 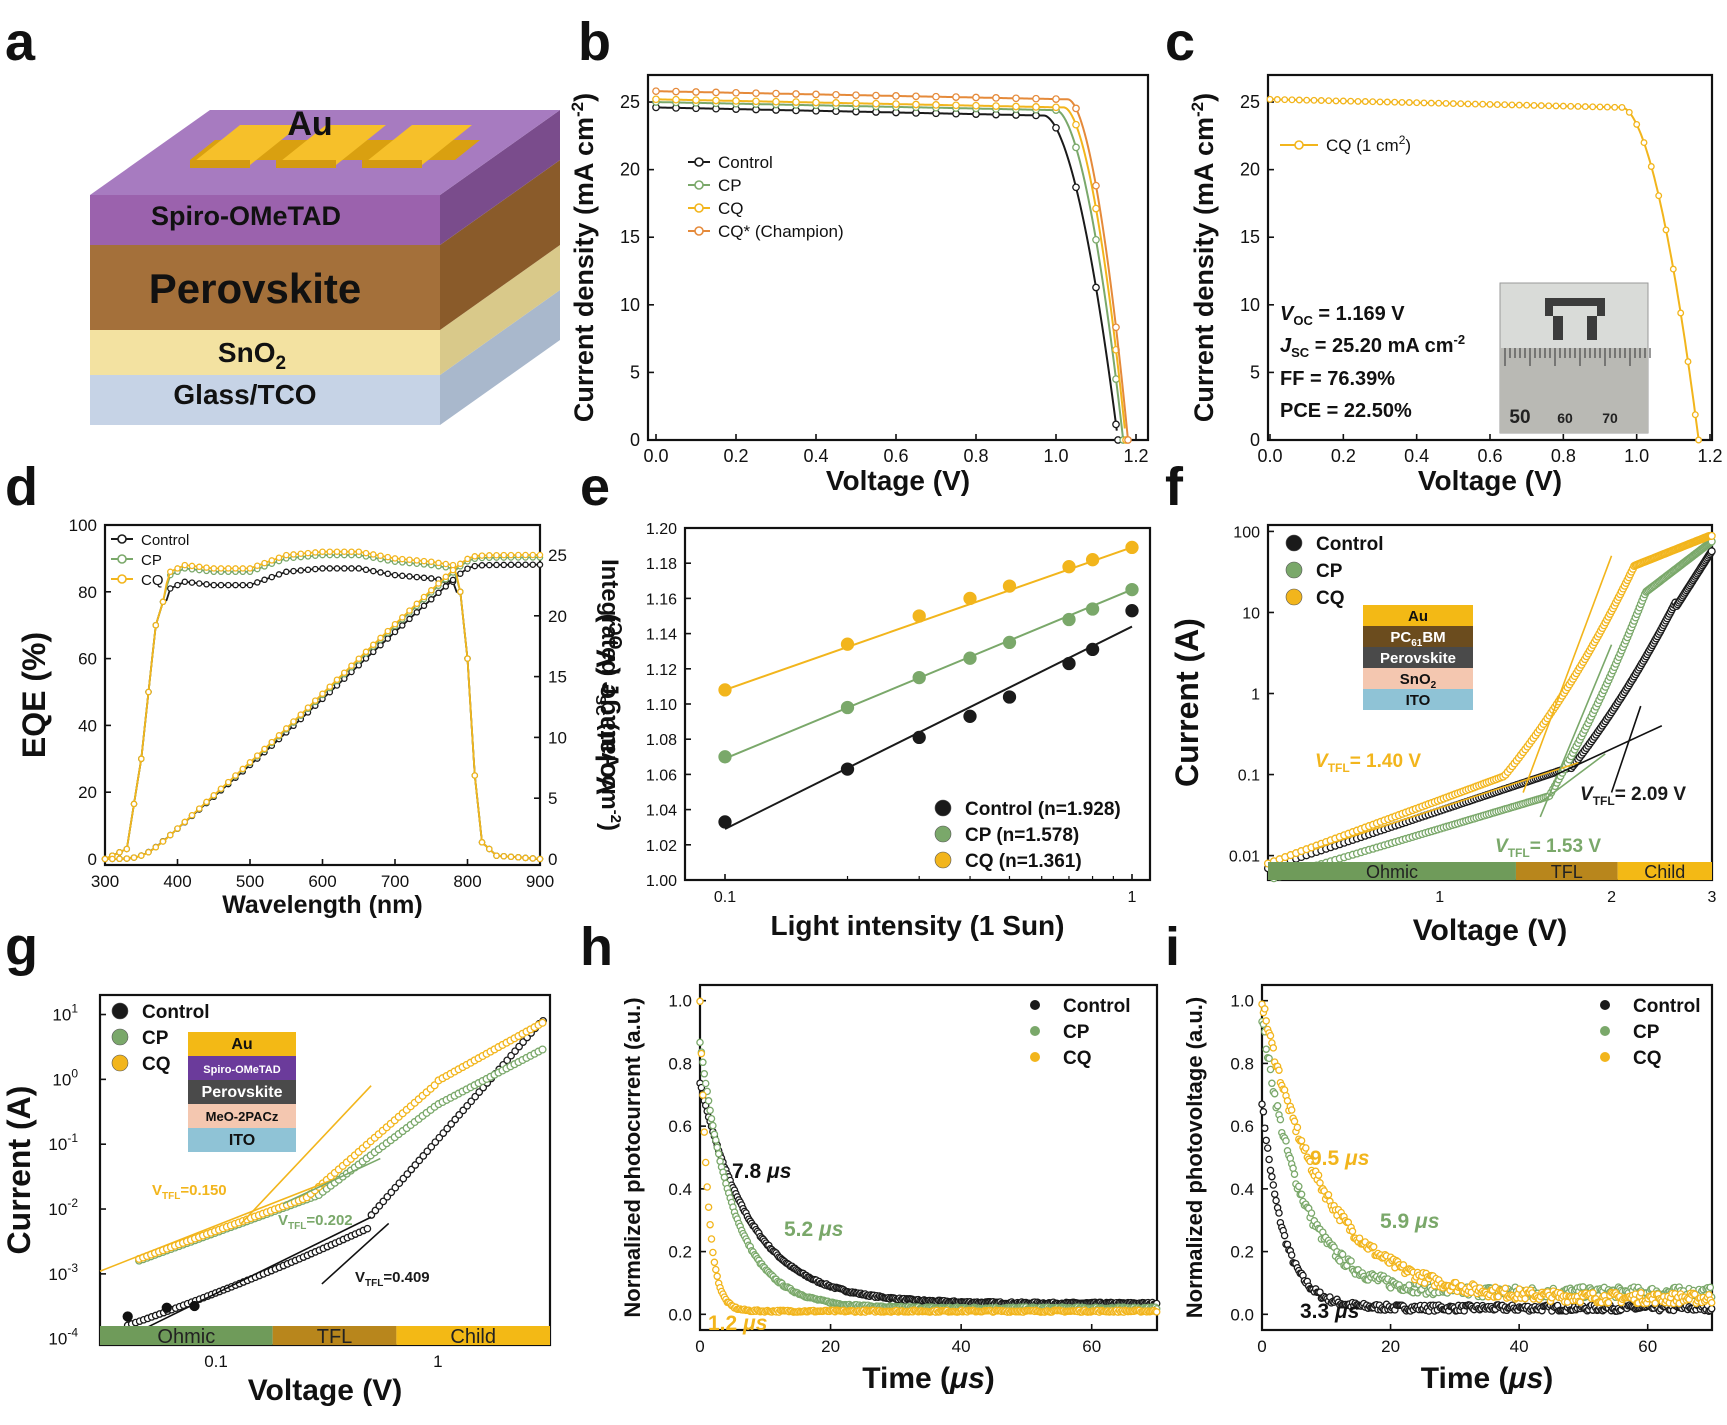 I want to click on x-tick-label-h: 60, so click(x=1091, y=1346).